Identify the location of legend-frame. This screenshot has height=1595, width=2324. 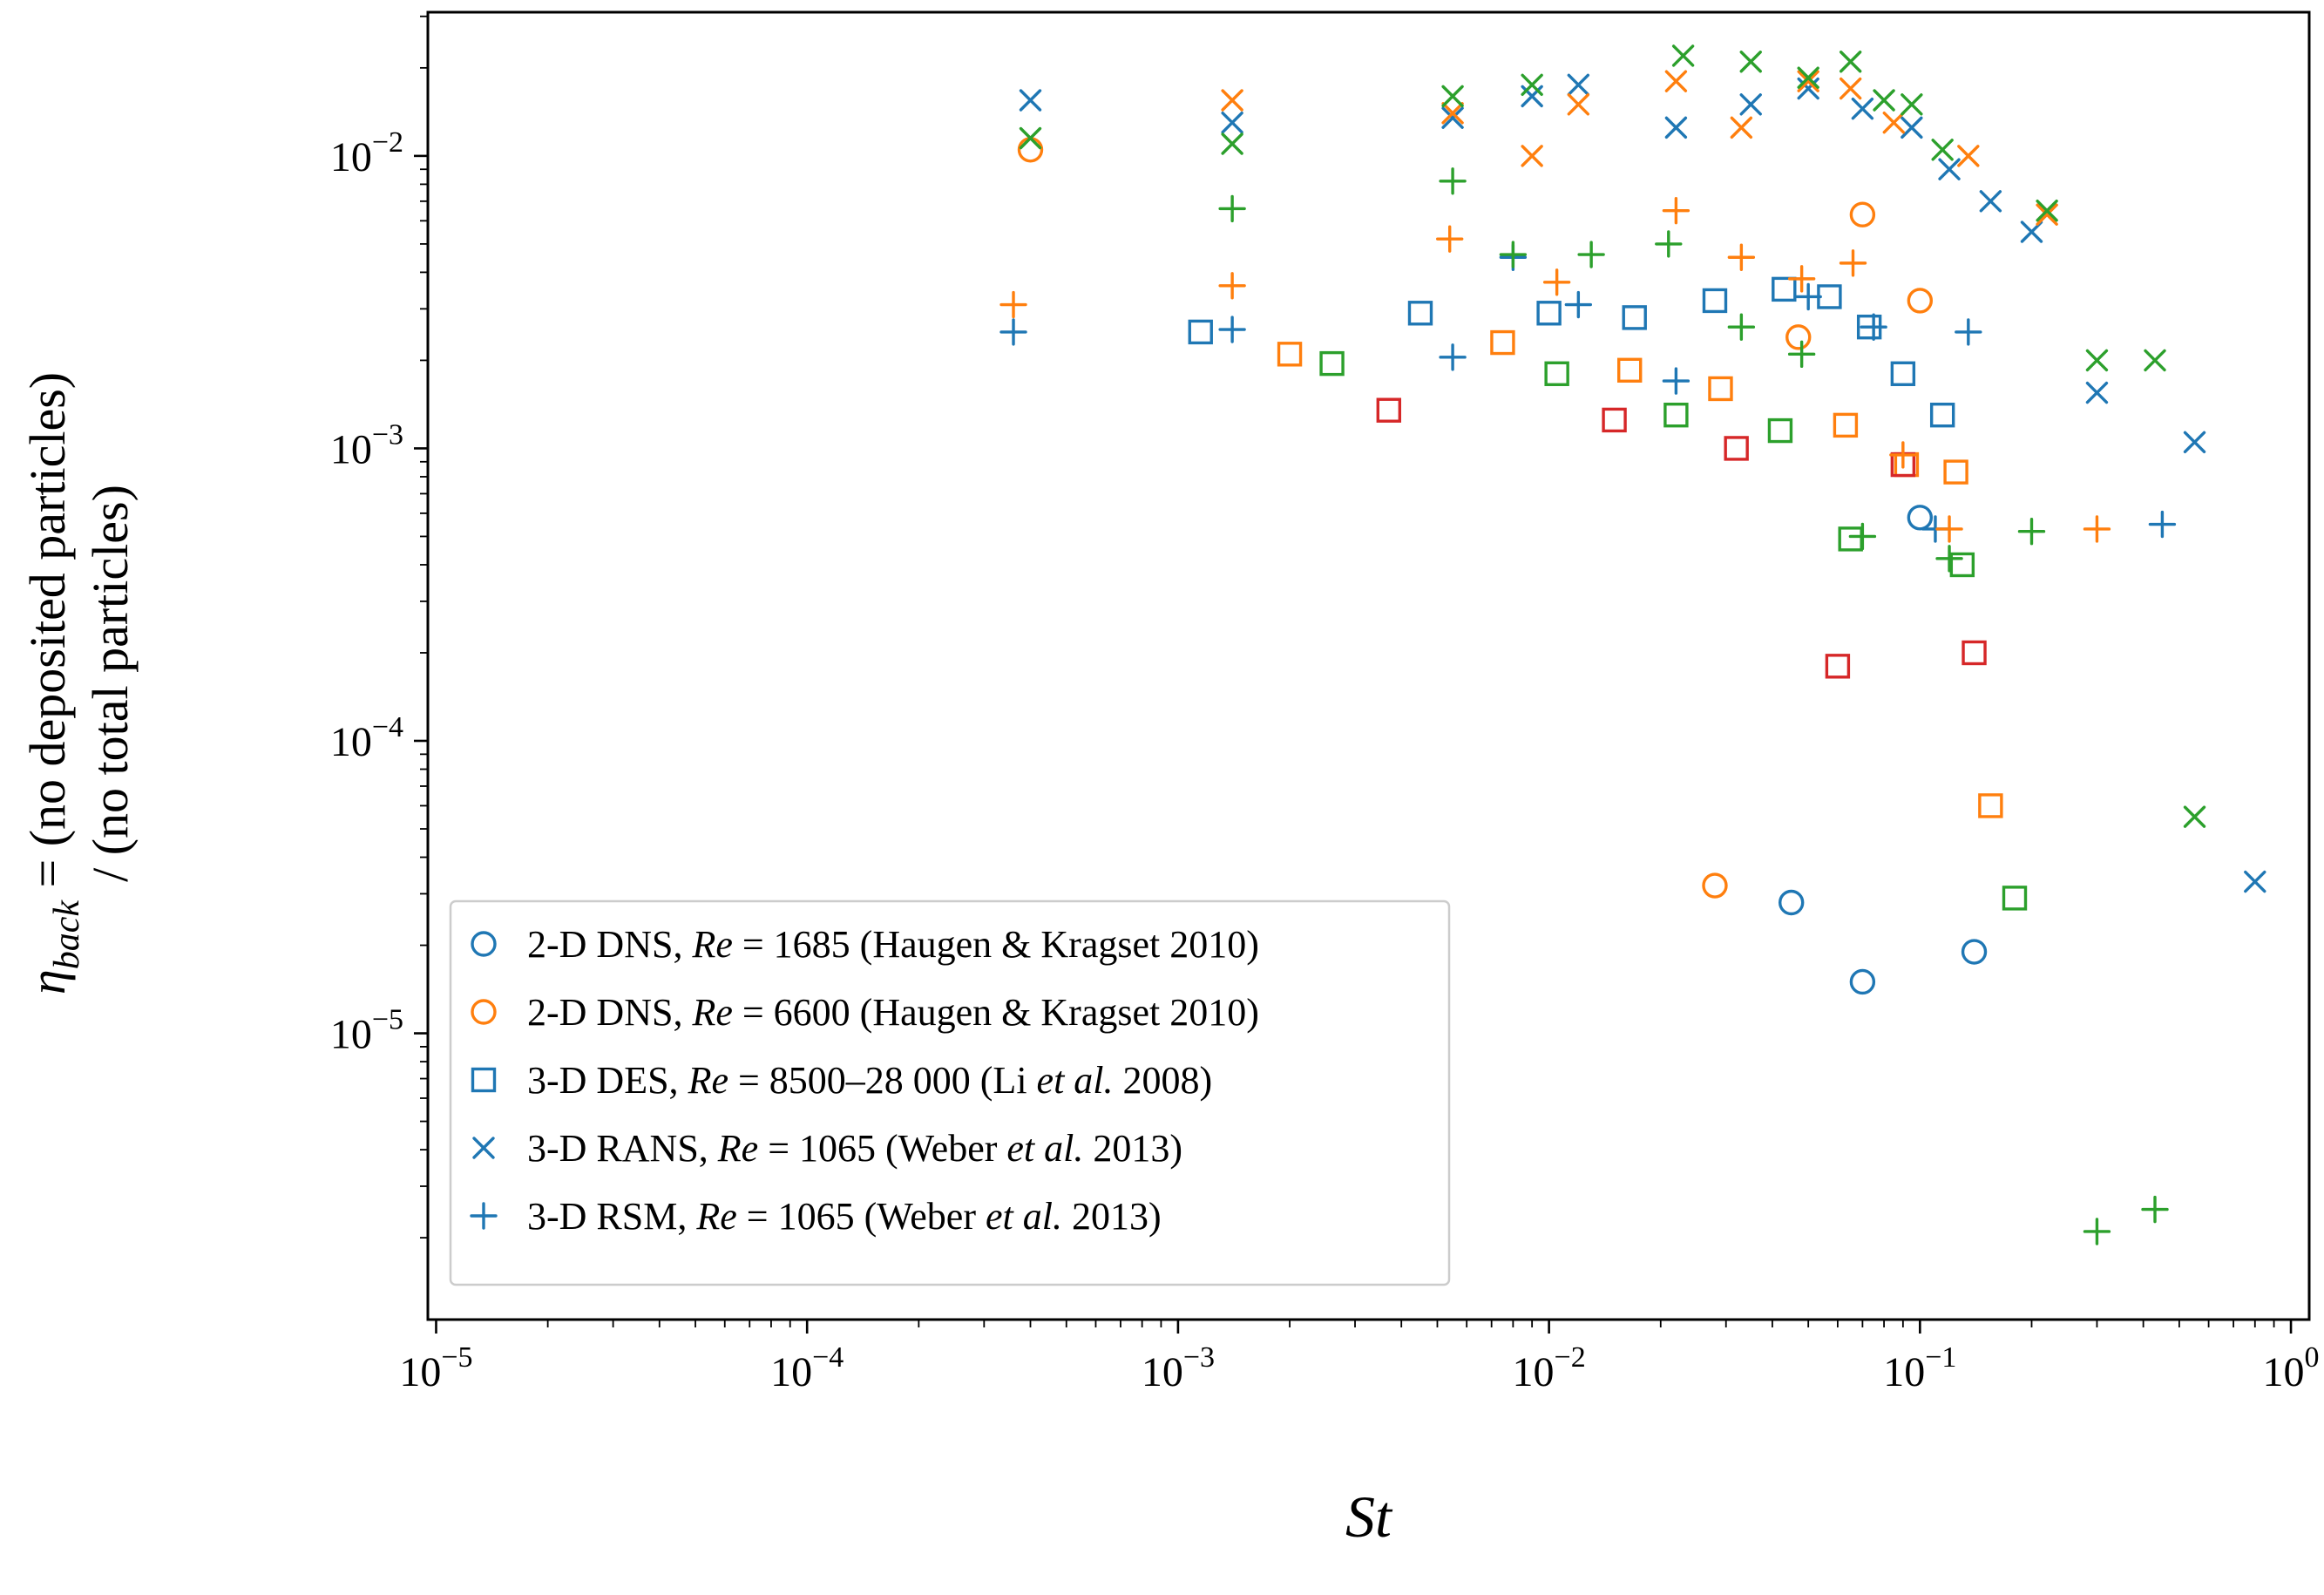
(950, 1092).